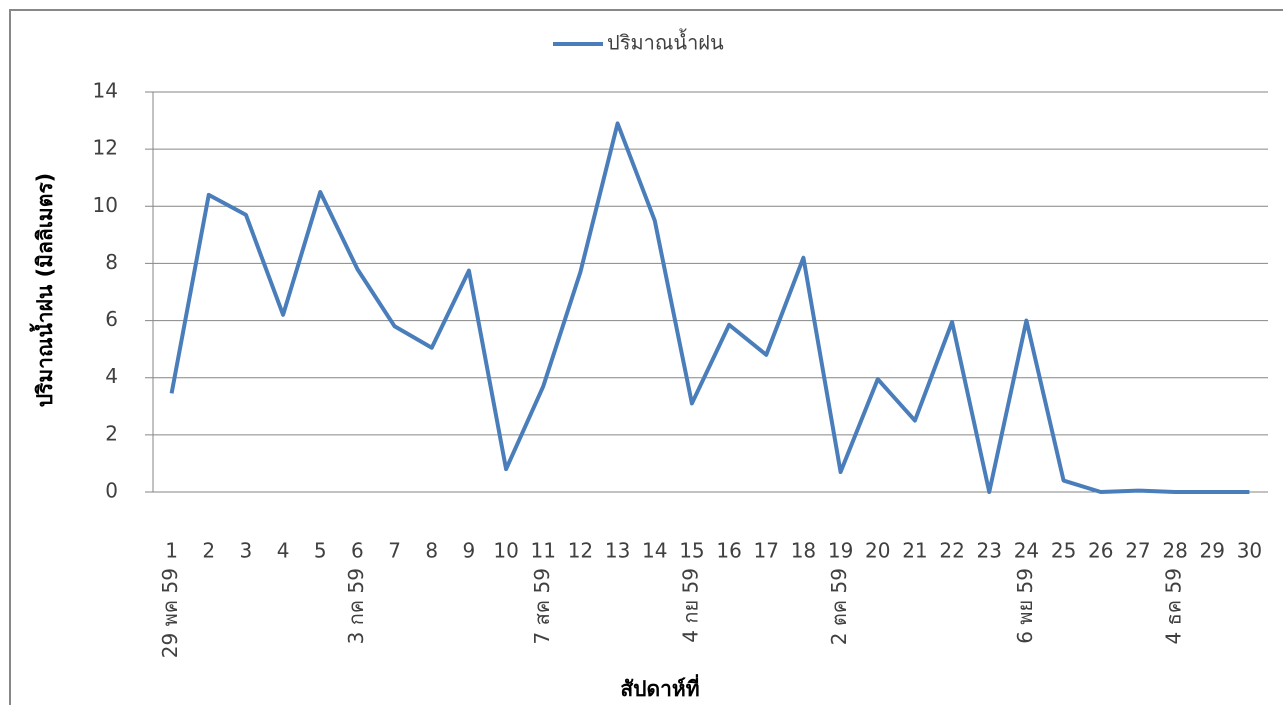 This screenshot has width=1283, height=709. I want to click on x-tick-label: 12, so click(580, 551).